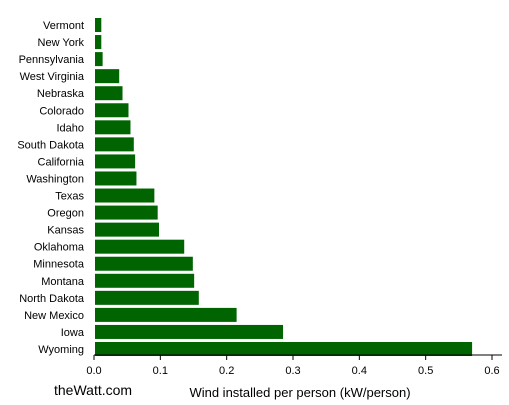 The height and width of the screenshot is (405, 509). What do you see at coordinates (52, 77) in the screenshot?
I see `category-label: West Virginia` at bounding box center [52, 77].